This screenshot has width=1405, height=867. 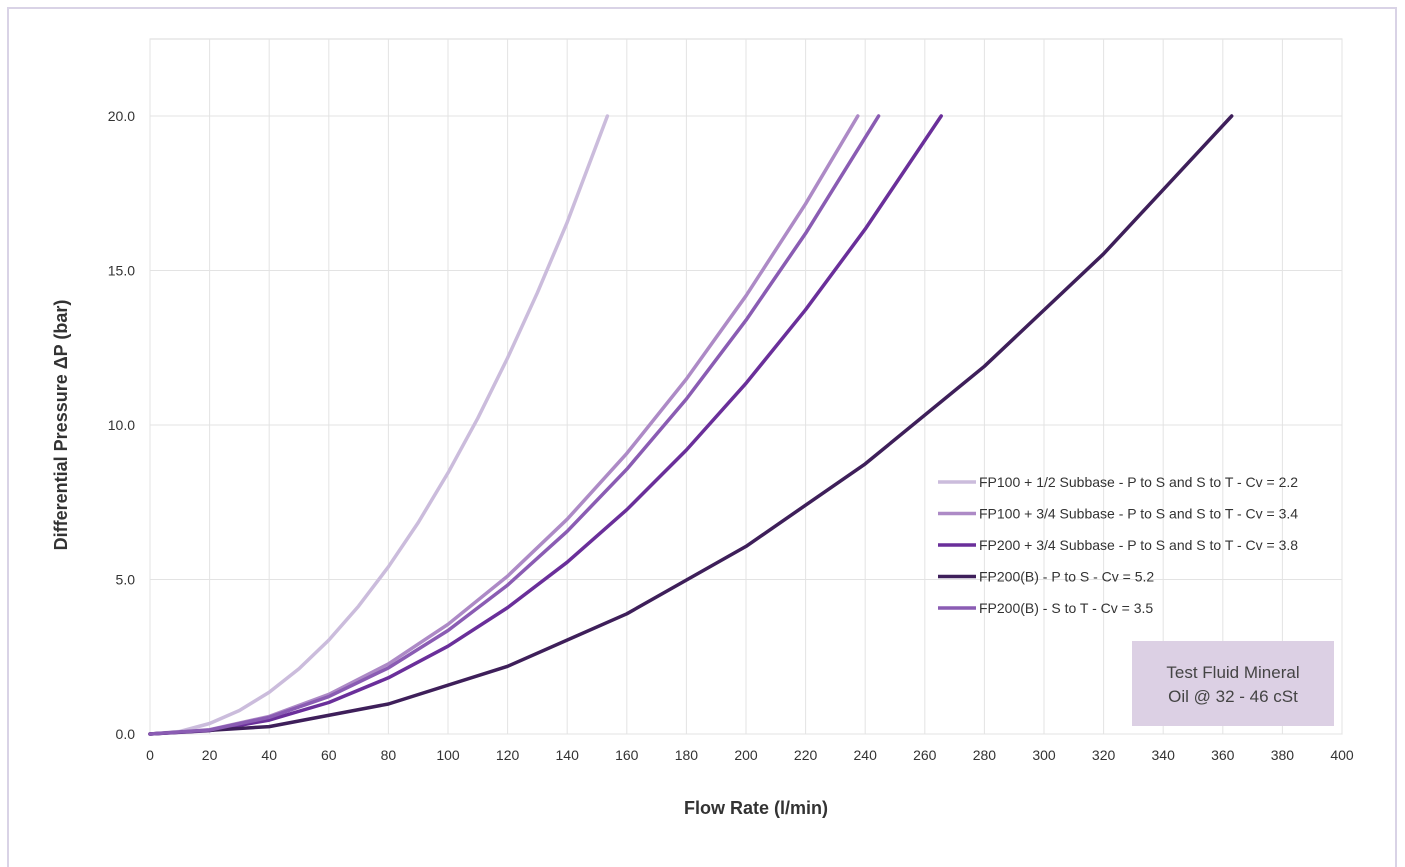 I want to click on legend-item-5: FP200(B) - S to T - Cv = 3.5, so click(x=1045, y=608).